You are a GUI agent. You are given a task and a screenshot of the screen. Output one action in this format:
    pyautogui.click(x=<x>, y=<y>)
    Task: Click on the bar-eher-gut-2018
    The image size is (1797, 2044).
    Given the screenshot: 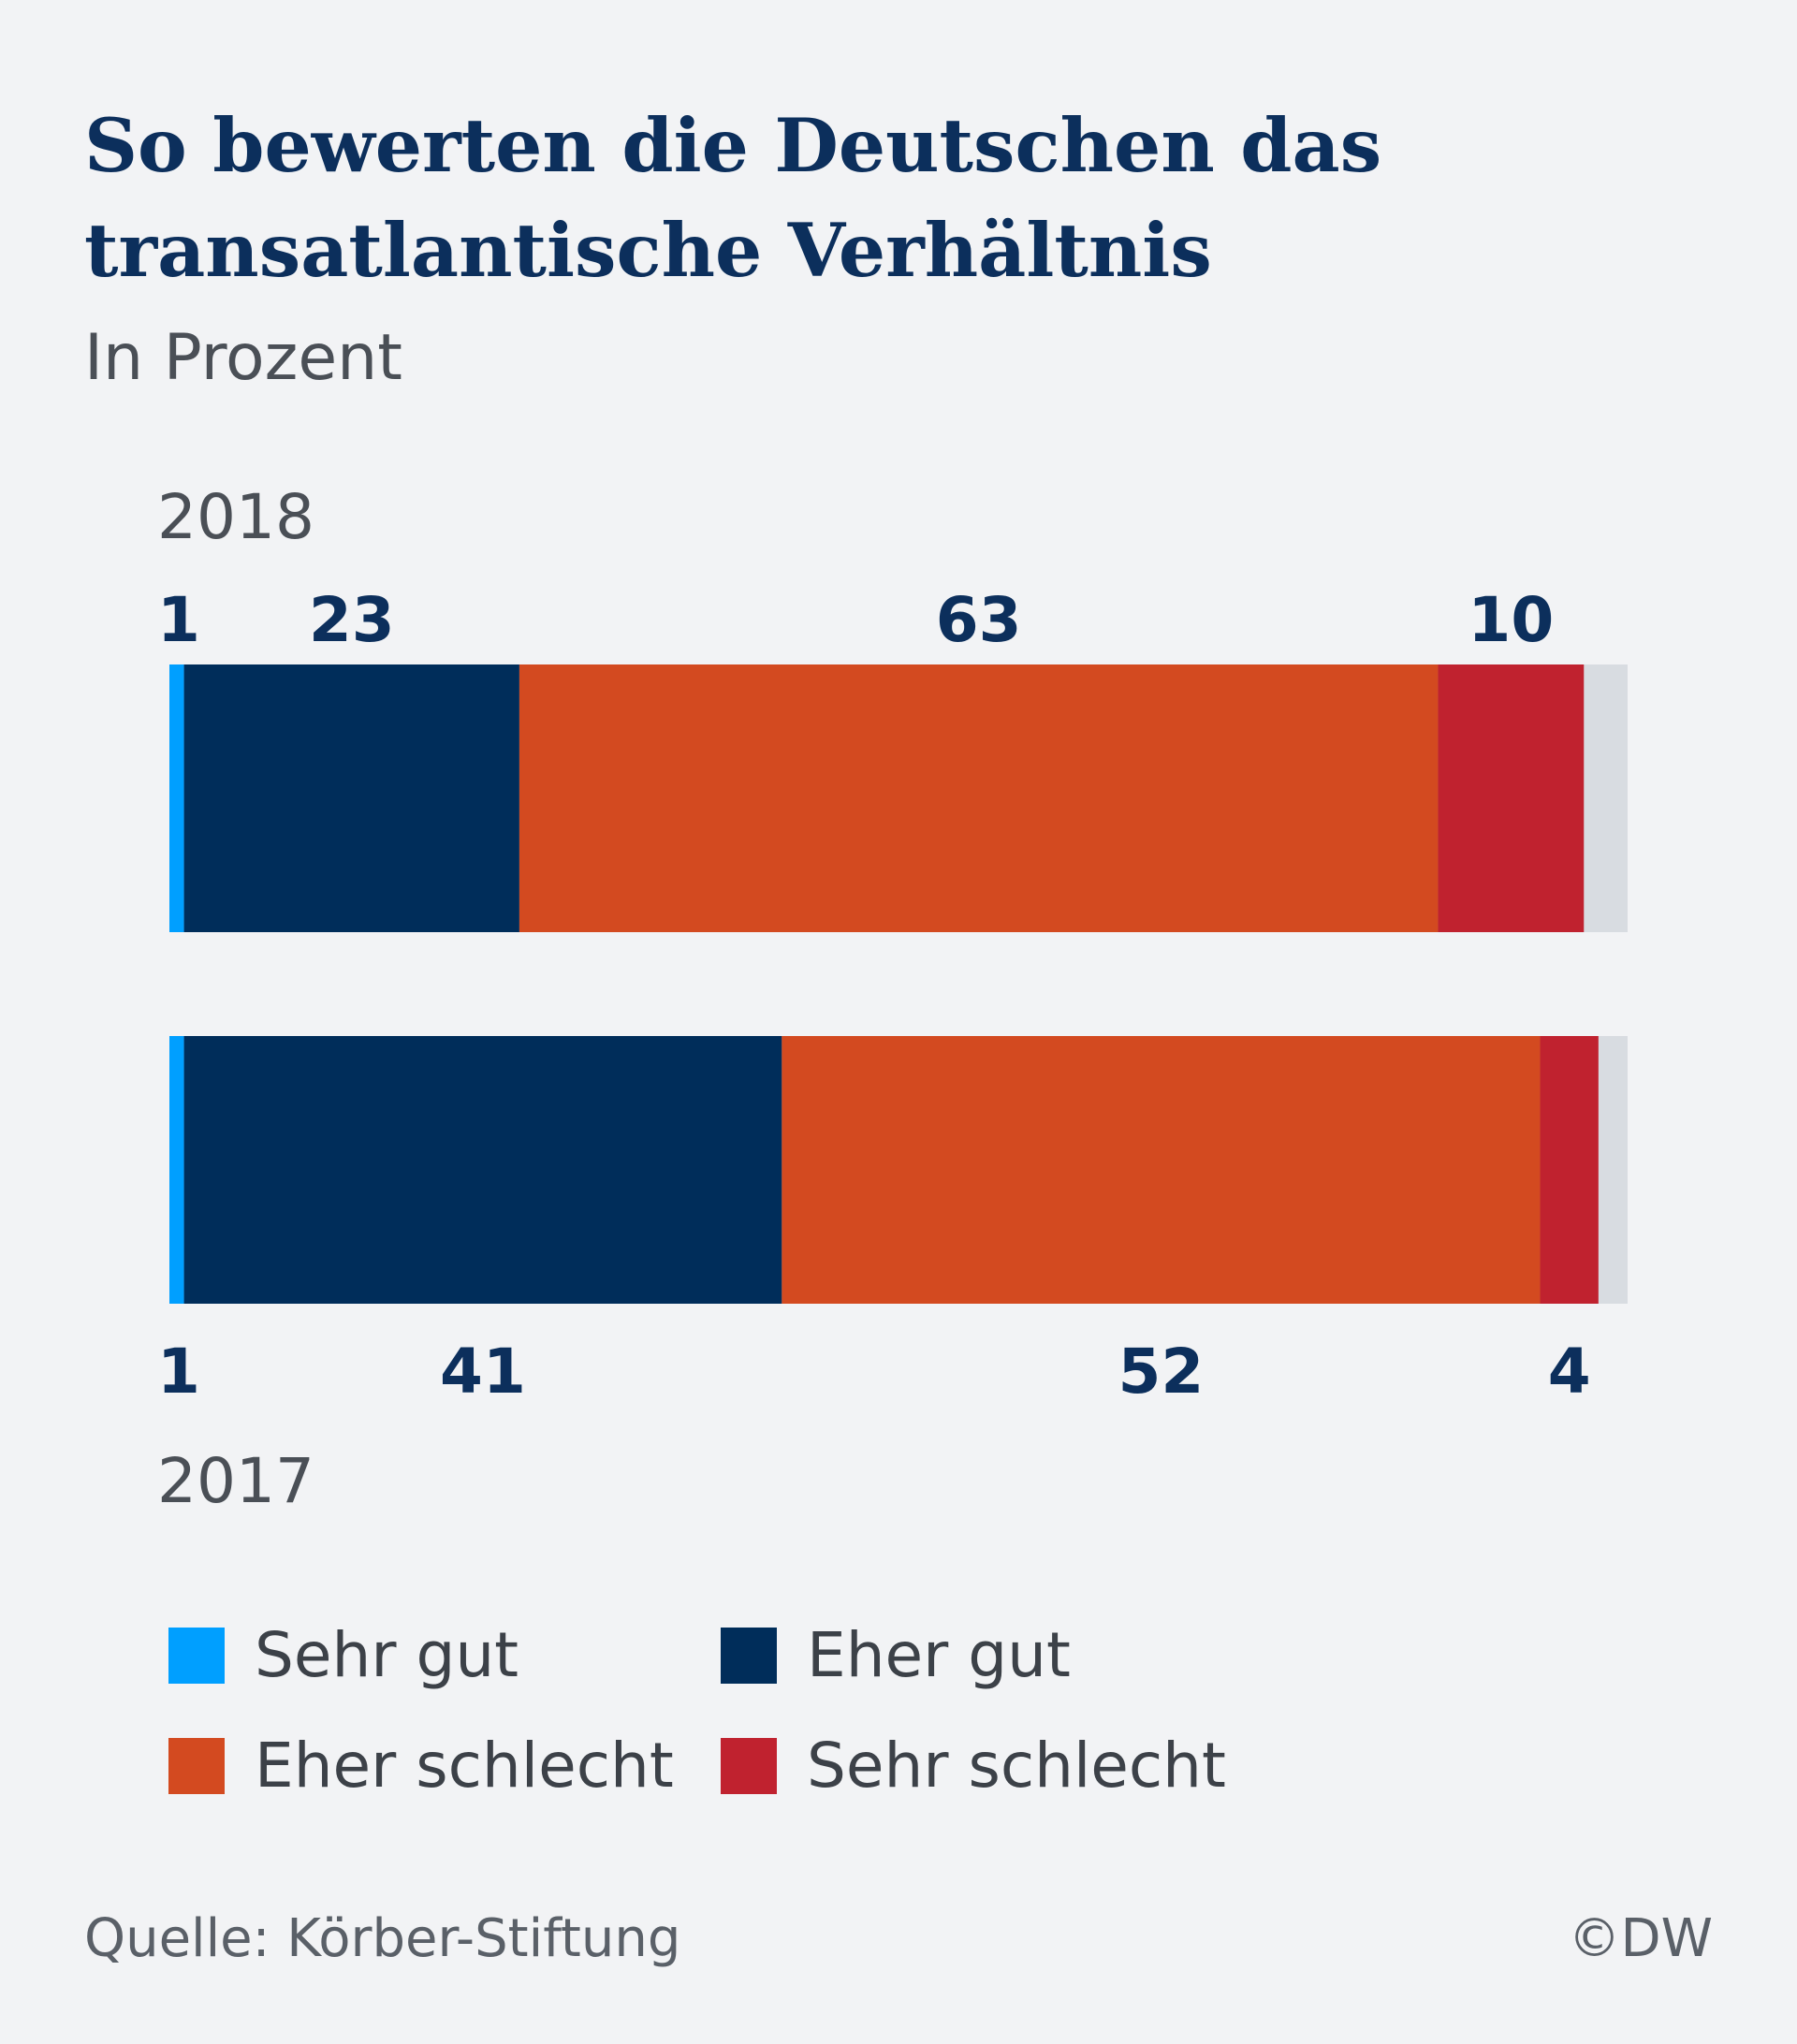 What is the action you would take?
    pyautogui.click(x=351, y=798)
    